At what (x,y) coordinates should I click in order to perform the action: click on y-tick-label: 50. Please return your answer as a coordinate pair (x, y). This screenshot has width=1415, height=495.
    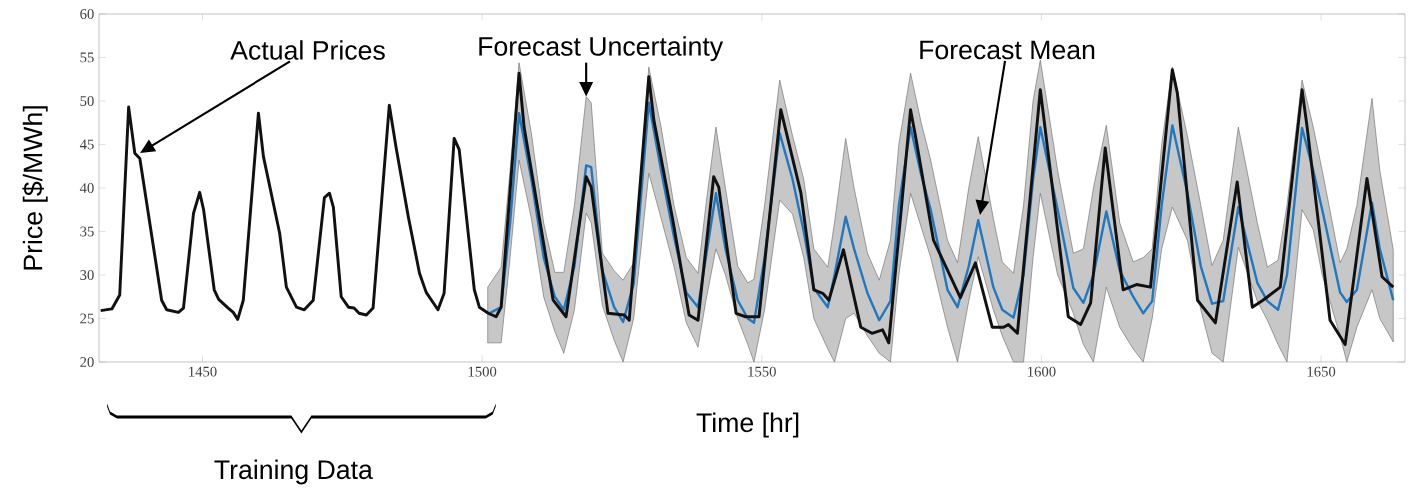
    Looking at the image, I should click on (87, 101).